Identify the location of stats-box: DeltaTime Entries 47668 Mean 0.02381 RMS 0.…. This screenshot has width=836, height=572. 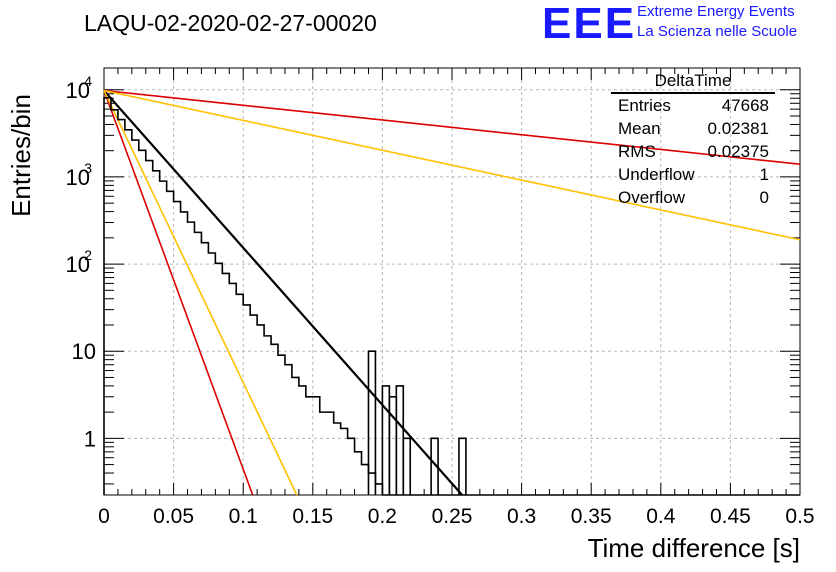
(693, 139).